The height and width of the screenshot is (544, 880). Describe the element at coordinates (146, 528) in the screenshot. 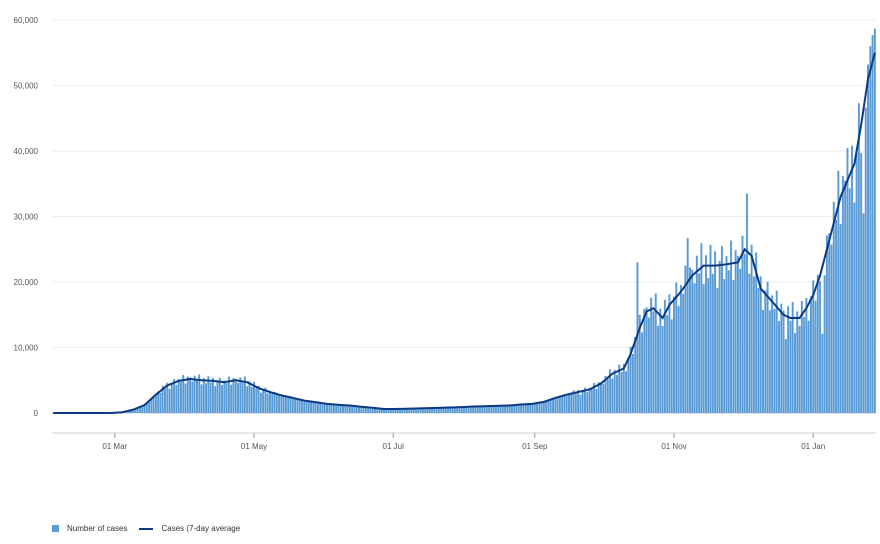

I see `legend: Number of cases Cases (7-day average` at that location.